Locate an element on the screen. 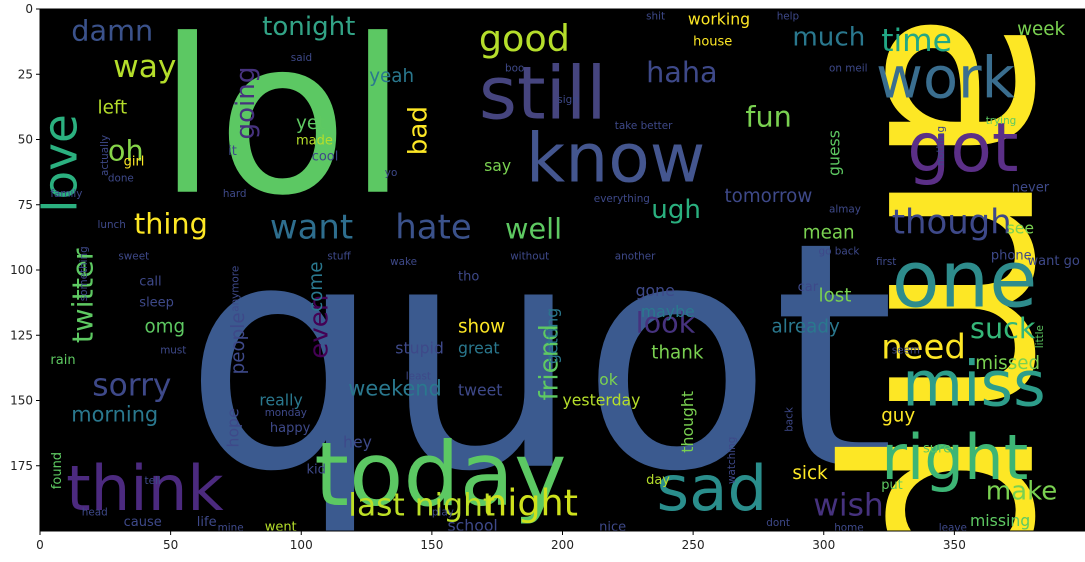 The height and width of the screenshot is (562, 1085). word-morning: morning is located at coordinates (114, 414).